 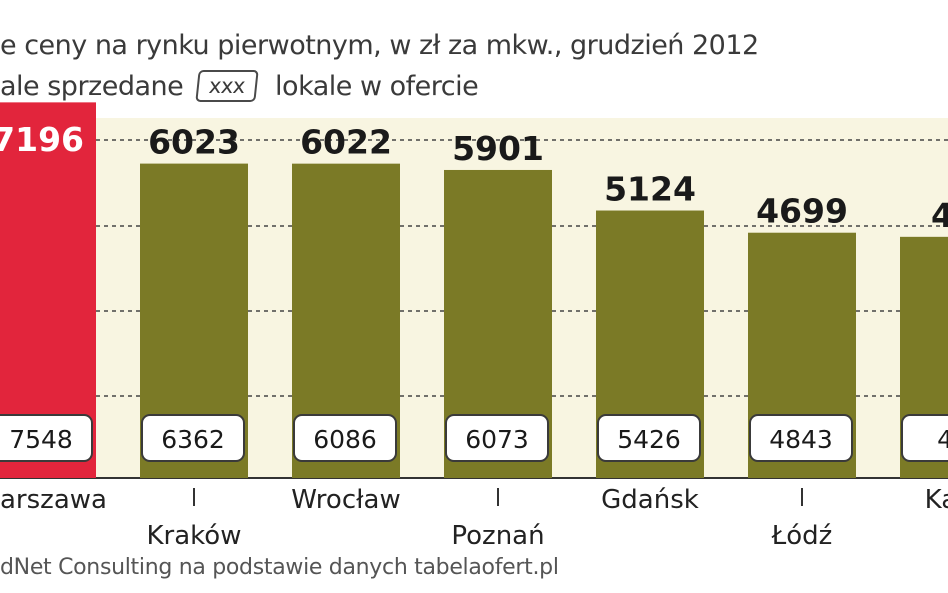 I want to click on city-label: Poznań, so click(x=497, y=536).